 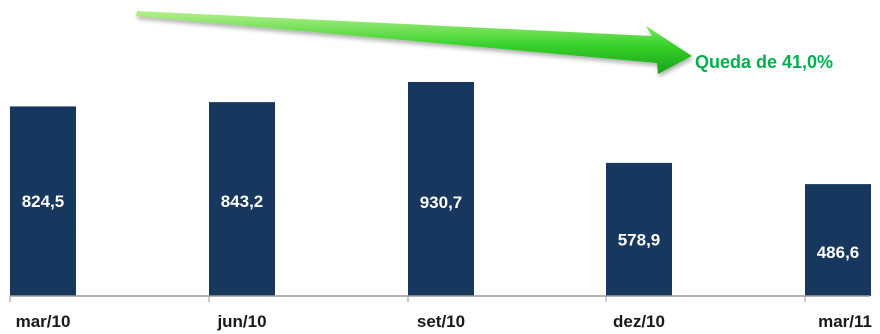 I want to click on bar-value-label: 843,2, so click(x=242, y=201).